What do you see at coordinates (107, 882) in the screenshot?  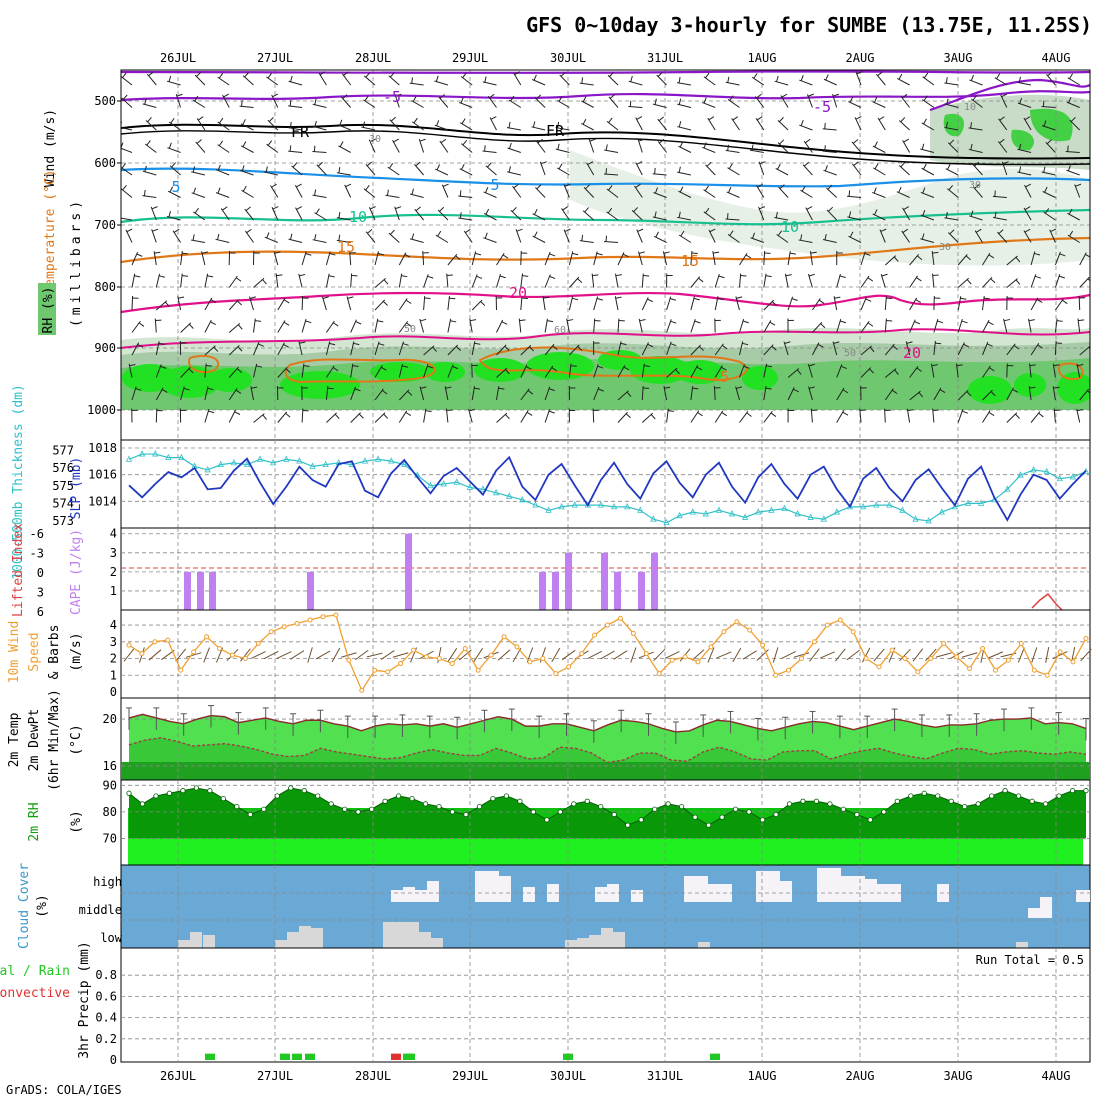 I see `cloud-high-label: high` at bounding box center [107, 882].